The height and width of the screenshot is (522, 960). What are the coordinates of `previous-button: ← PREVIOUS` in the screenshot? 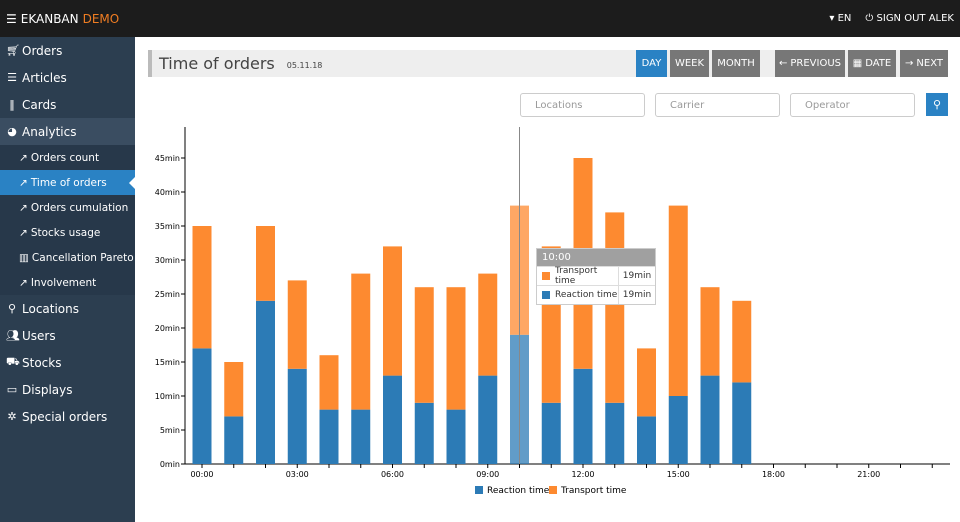 It's located at (810, 63).